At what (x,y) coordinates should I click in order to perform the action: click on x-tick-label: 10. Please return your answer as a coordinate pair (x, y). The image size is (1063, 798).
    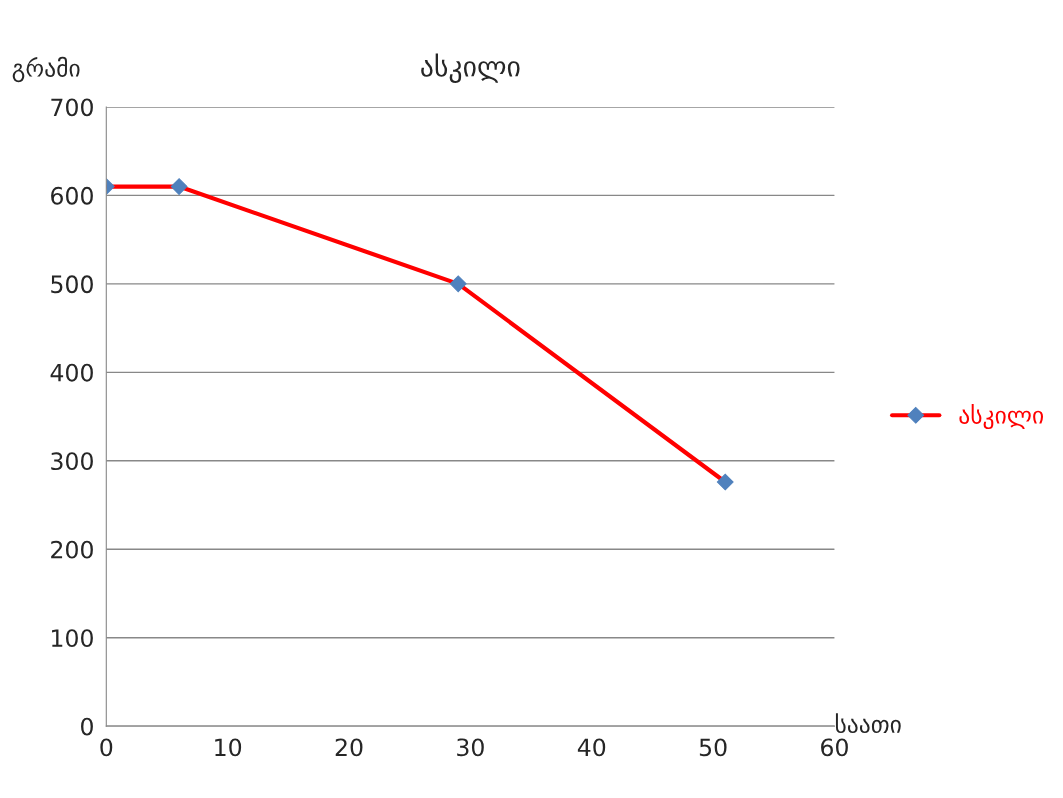
    Looking at the image, I should click on (228, 747).